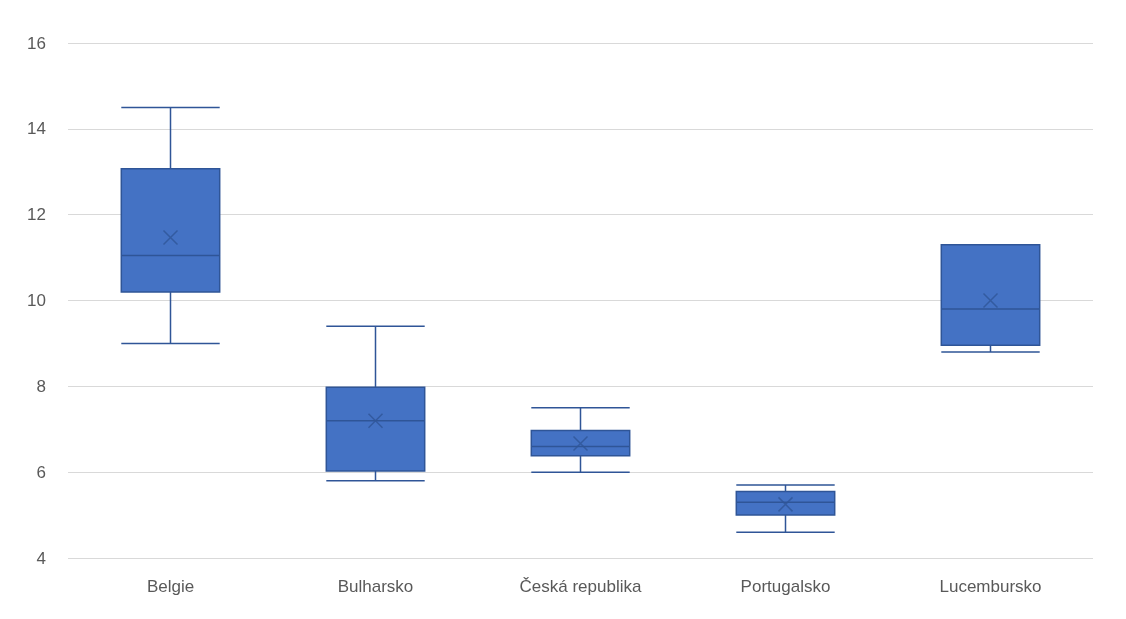 The width and height of the screenshot is (1126, 619). I want to click on y-tick-label: 6, so click(41, 472).